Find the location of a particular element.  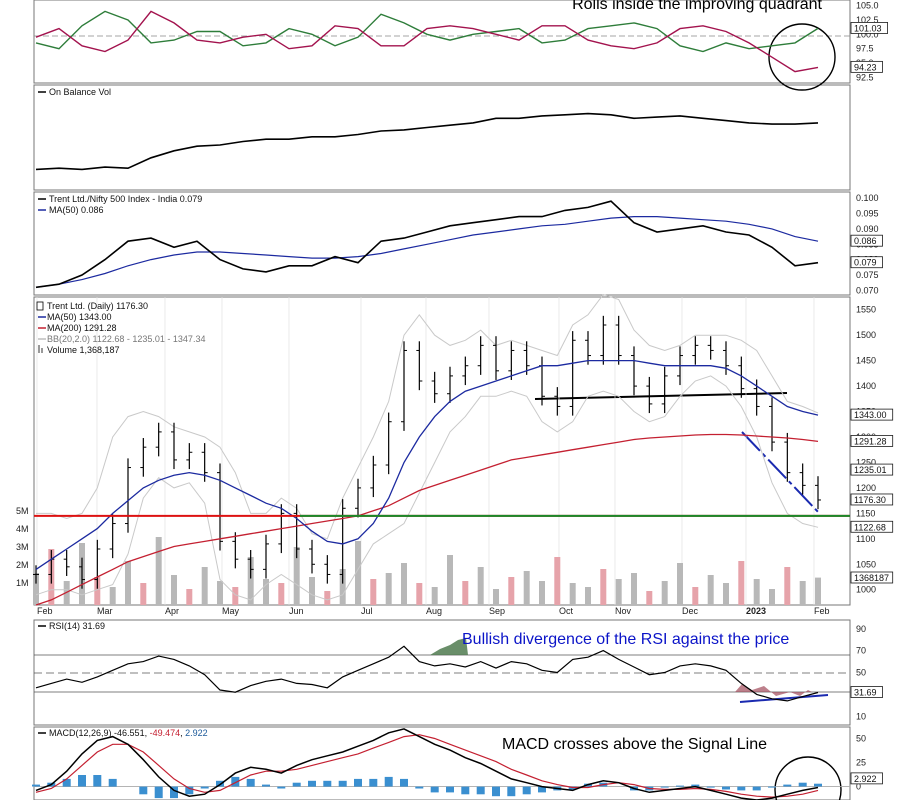

x-tick-label: Aug is located at coordinates (434, 611).